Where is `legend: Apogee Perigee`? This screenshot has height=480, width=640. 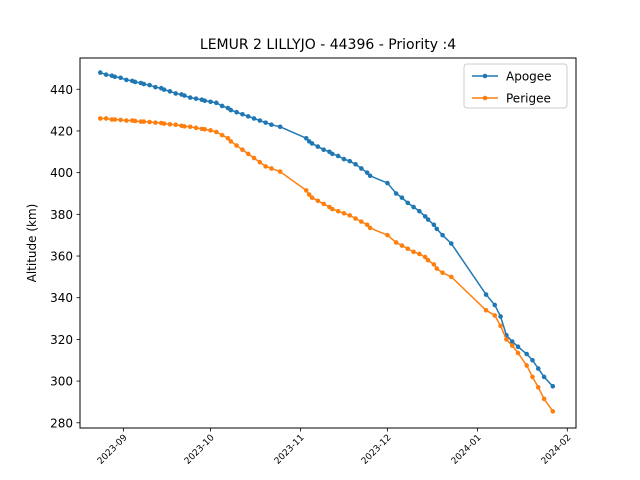
legend: Apogee Perigee is located at coordinates (515, 86).